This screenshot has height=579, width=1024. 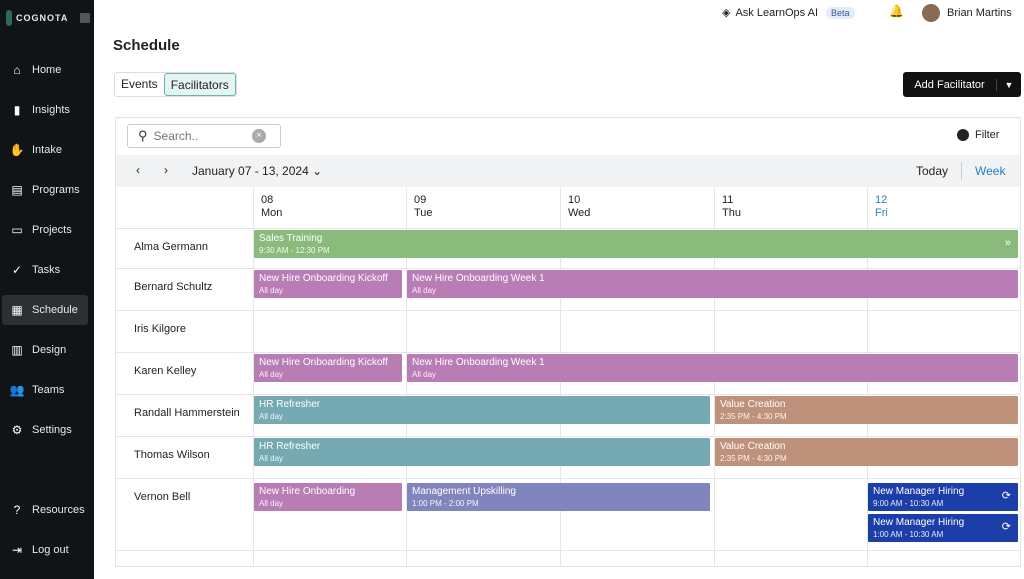 I want to click on event-title: New Manager Hiring, so click(x=919, y=522).